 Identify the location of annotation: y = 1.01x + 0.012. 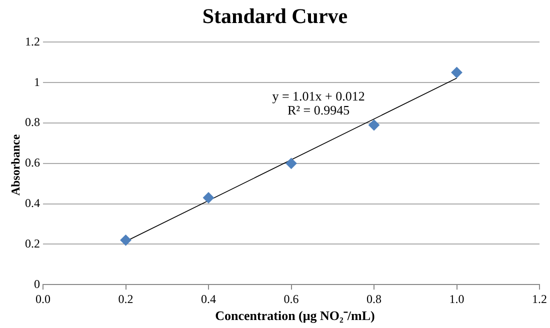
(318, 96).